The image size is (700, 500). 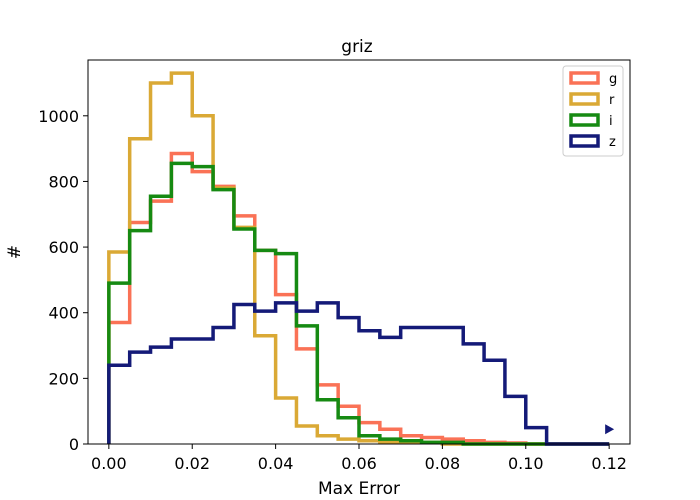 I want to click on legend-label-g: g, so click(x=613, y=79).